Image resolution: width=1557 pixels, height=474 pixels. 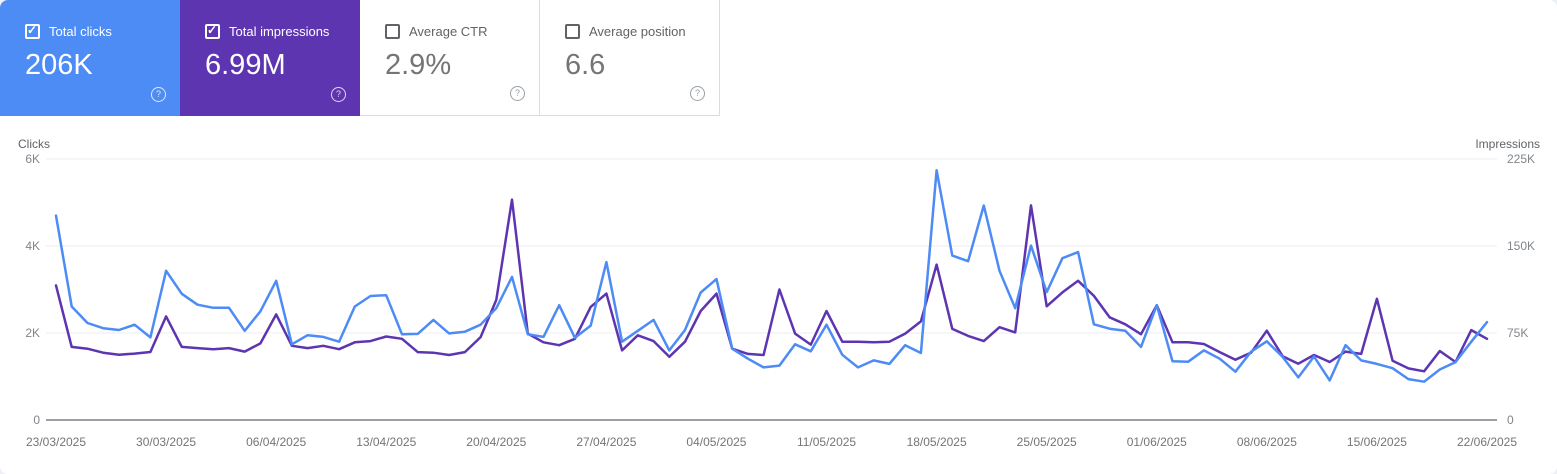 I want to click on x-axis-date-label: 13/04/2025, so click(x=386, y=442).